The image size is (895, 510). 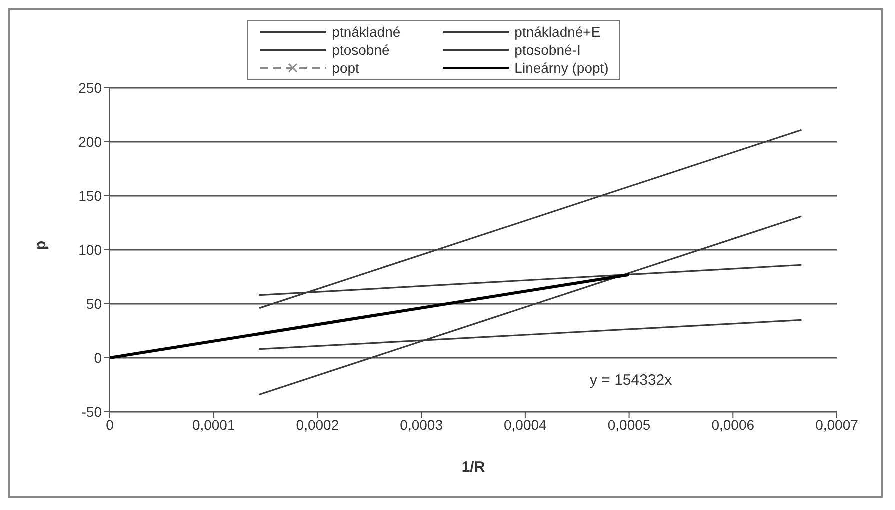 I want to click on y-tick-label: 100, so click(x=90, y=250).